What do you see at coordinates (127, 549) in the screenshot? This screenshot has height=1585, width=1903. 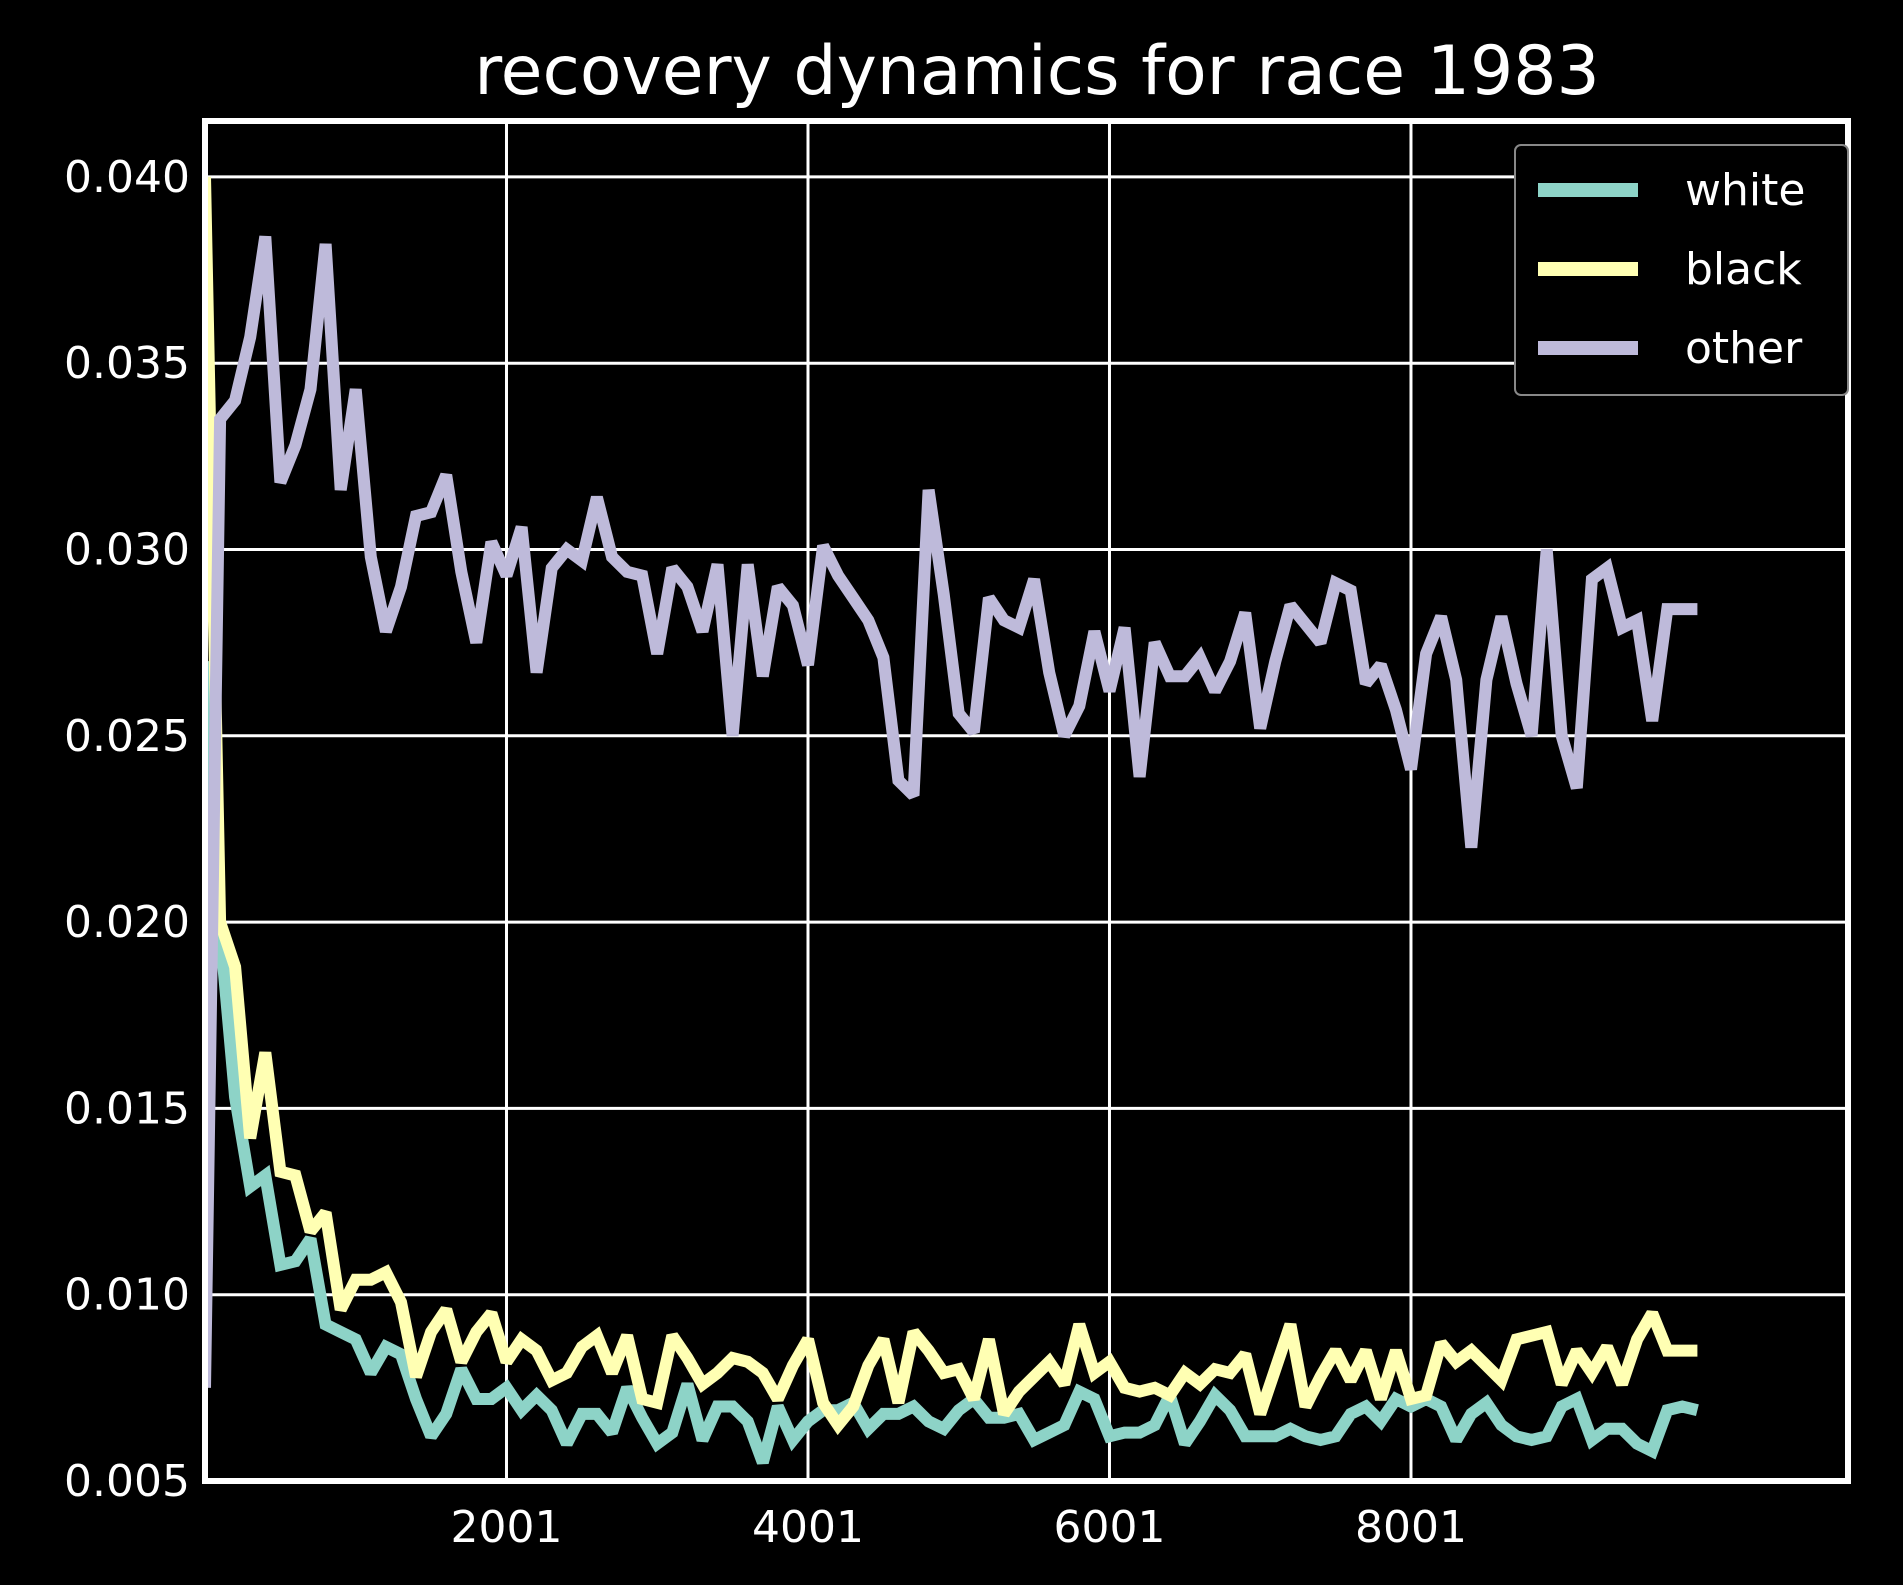 I see `y-tick-label: 0.030` at bounding box center [127, 549].